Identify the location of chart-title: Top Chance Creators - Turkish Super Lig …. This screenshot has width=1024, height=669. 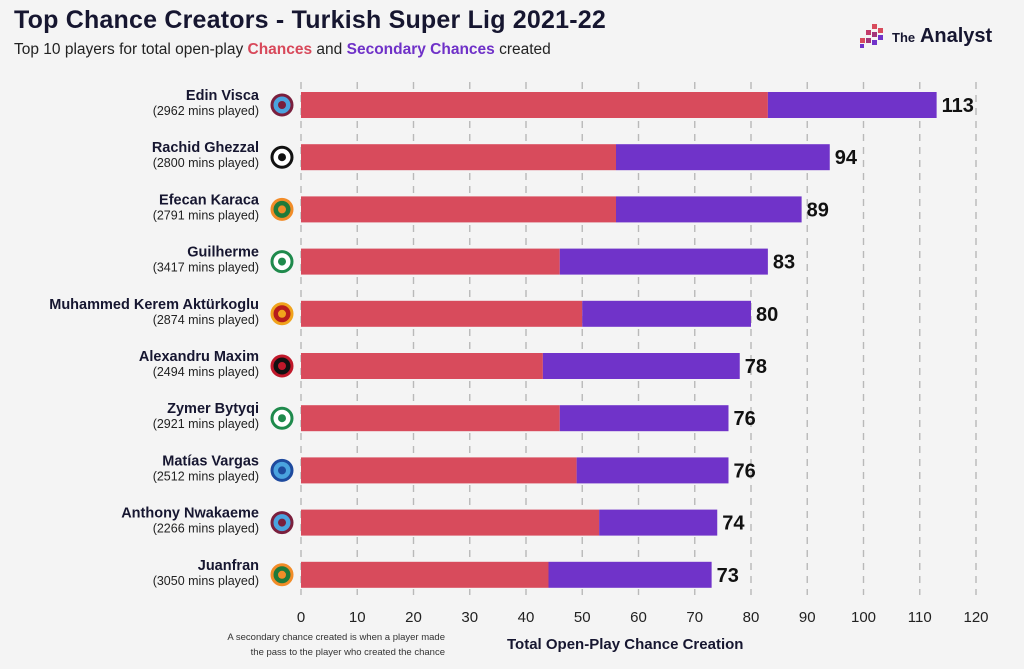
(310, 20).